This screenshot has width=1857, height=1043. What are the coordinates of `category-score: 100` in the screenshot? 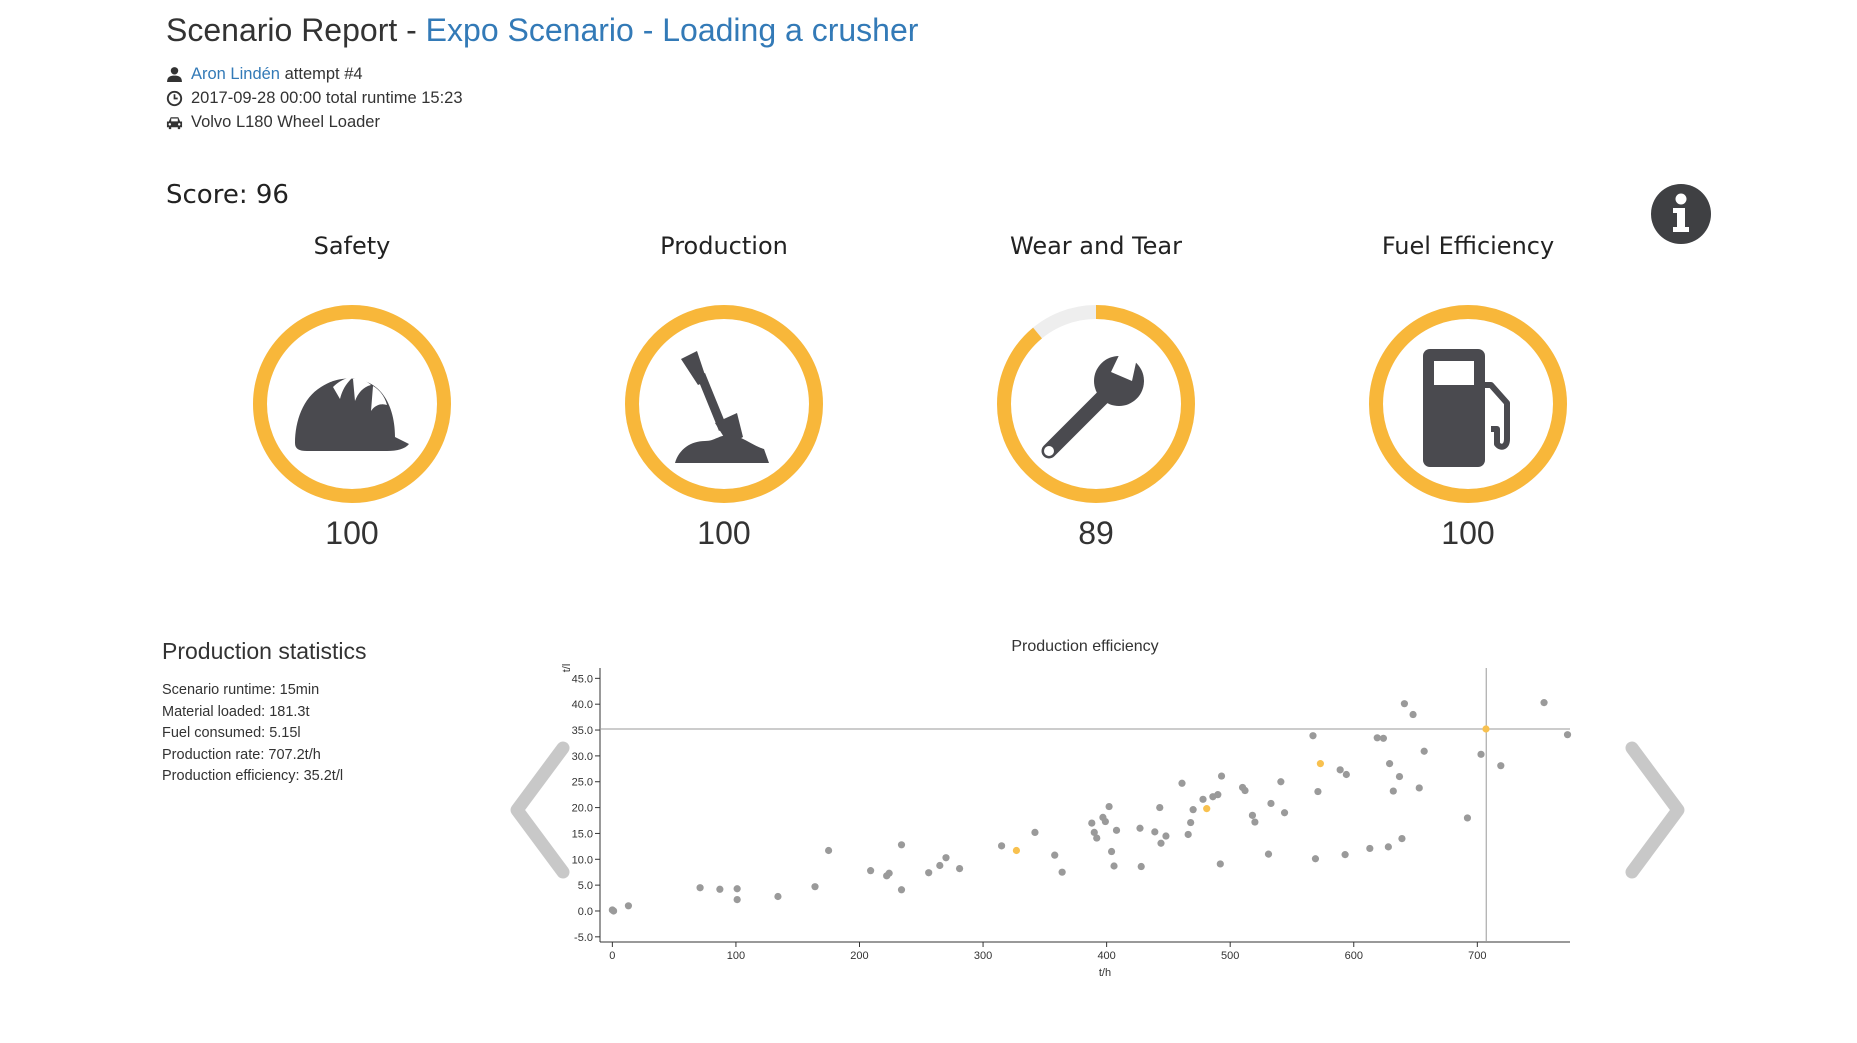 It's located at (352, 533).